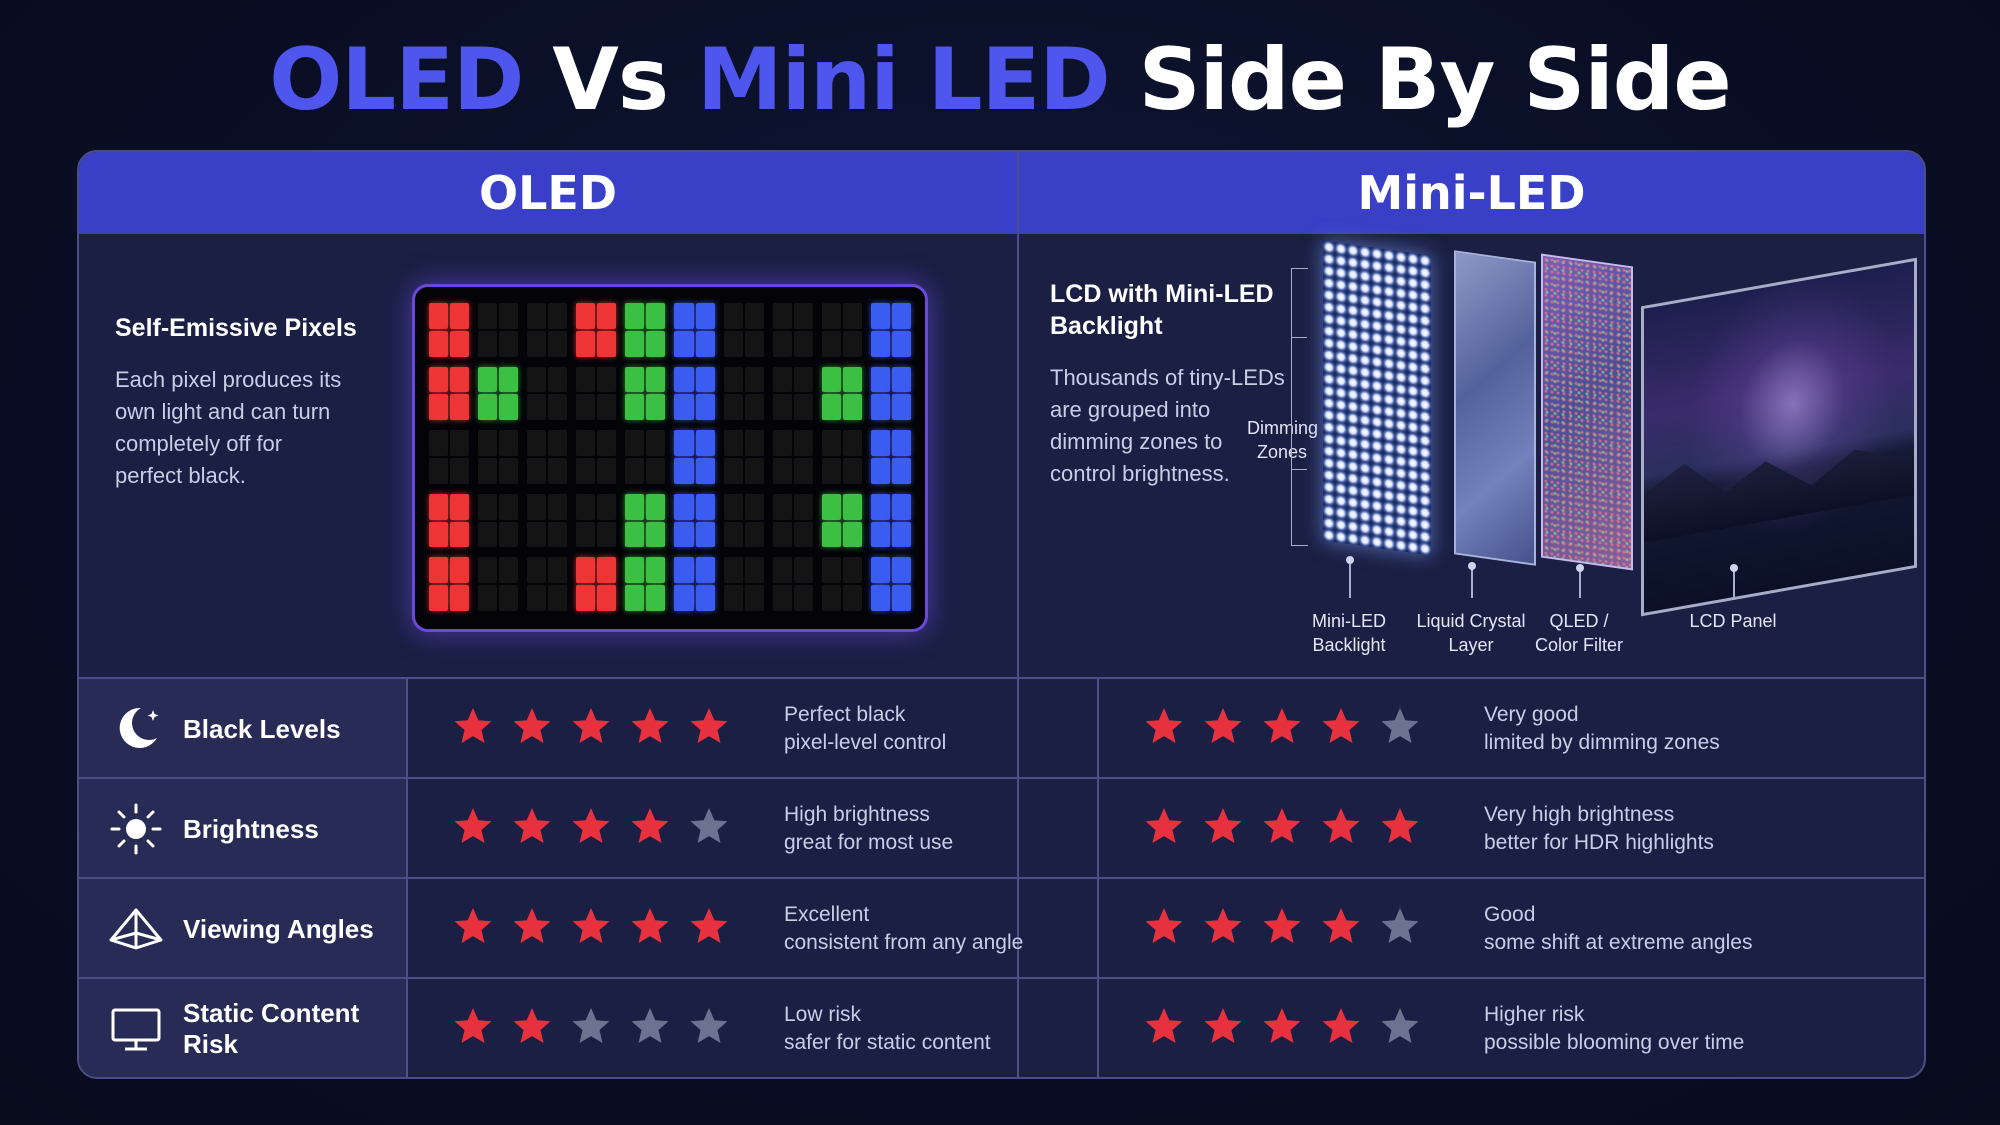 The image size is (2000, 1125). Describe the element at coordinates (1348, 621) in the screenshot. I see `label-line: Mini-LED` at that location.